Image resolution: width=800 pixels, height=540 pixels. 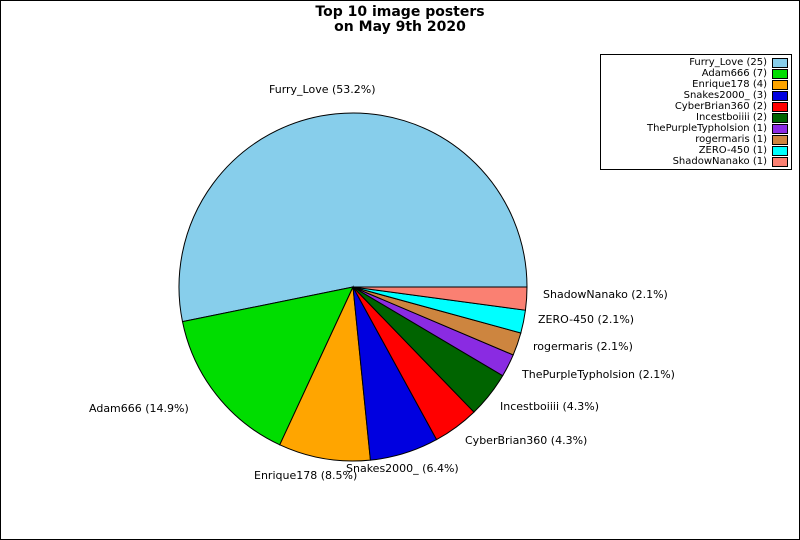 I want to click on legend-row-Incestboiiii: Incestboiiii (2), so click(x=696, y=117).